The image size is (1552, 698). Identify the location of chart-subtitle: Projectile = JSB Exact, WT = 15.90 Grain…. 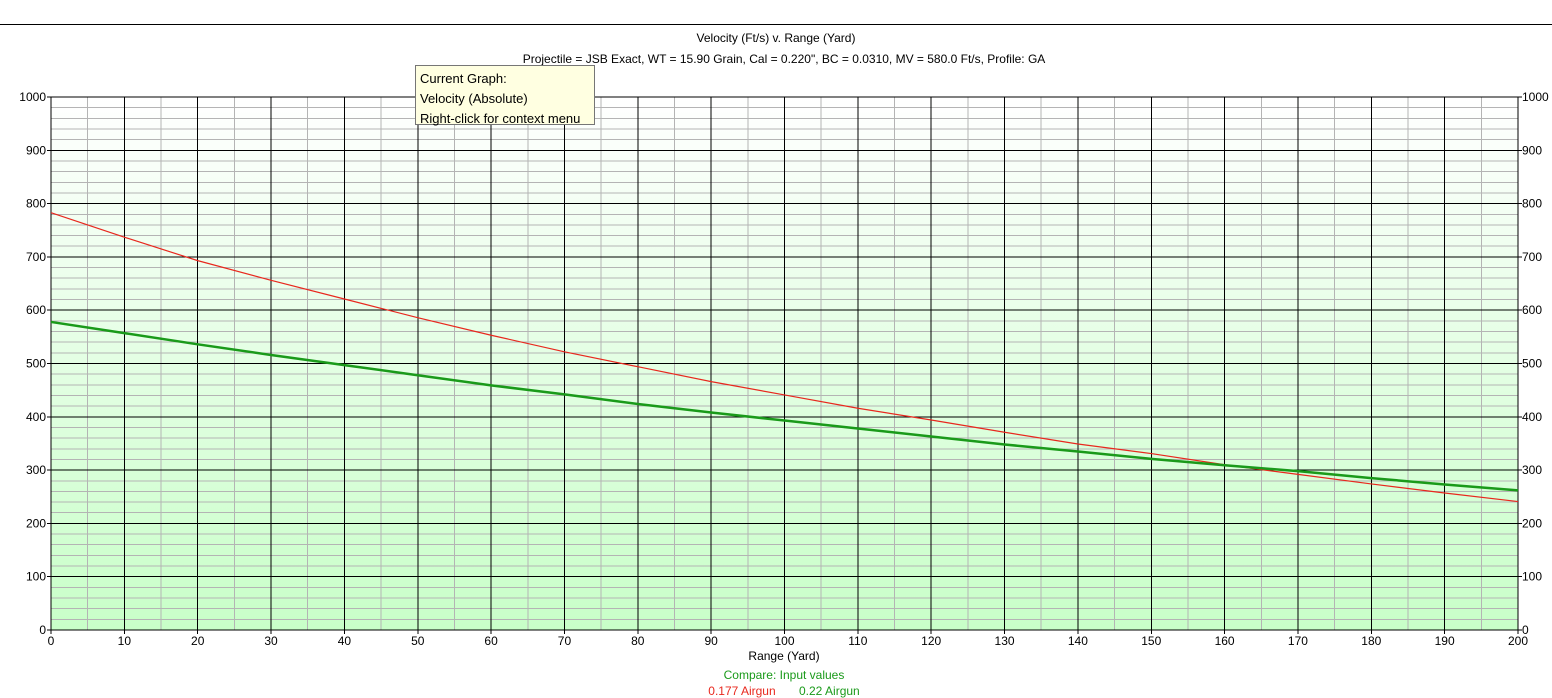
(784, 59).